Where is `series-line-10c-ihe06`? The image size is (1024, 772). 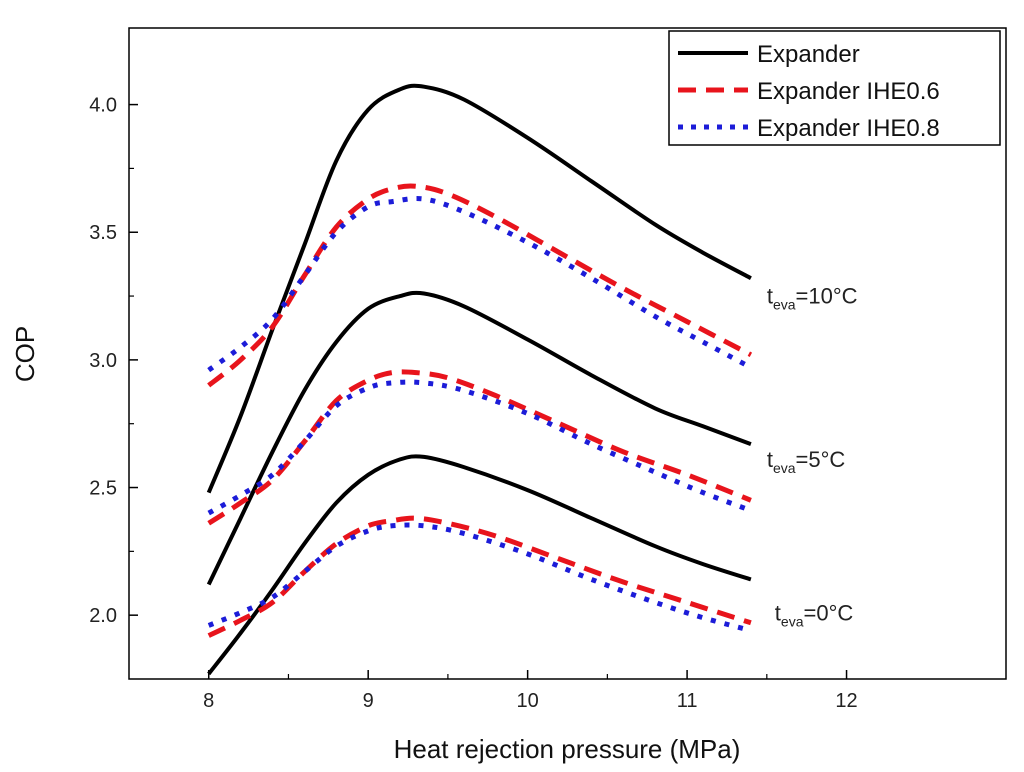
series-line-10c-ihe06 is located at coordinates (480, 285).